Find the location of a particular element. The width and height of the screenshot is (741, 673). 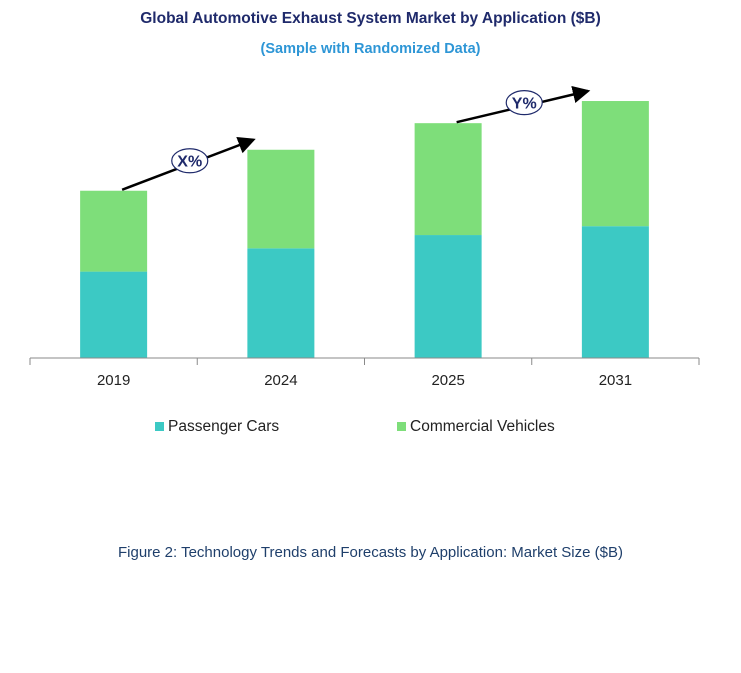

bar-passenger-cars-2024 is located at coordinates (281, 303).